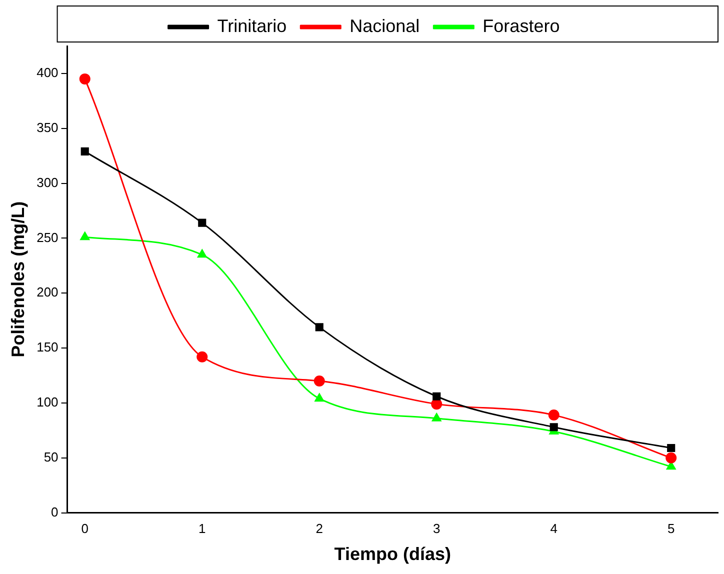  I want to click on y-tick-label: 100, so click(47, 402).